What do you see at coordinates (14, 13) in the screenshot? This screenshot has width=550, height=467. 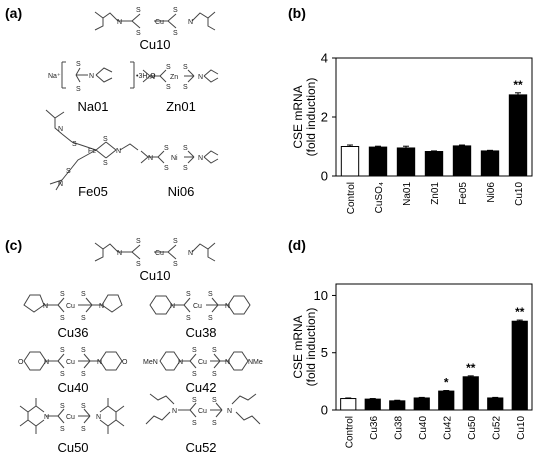 I see `panel-label-a: (a)` at bounding box center [14, 13].